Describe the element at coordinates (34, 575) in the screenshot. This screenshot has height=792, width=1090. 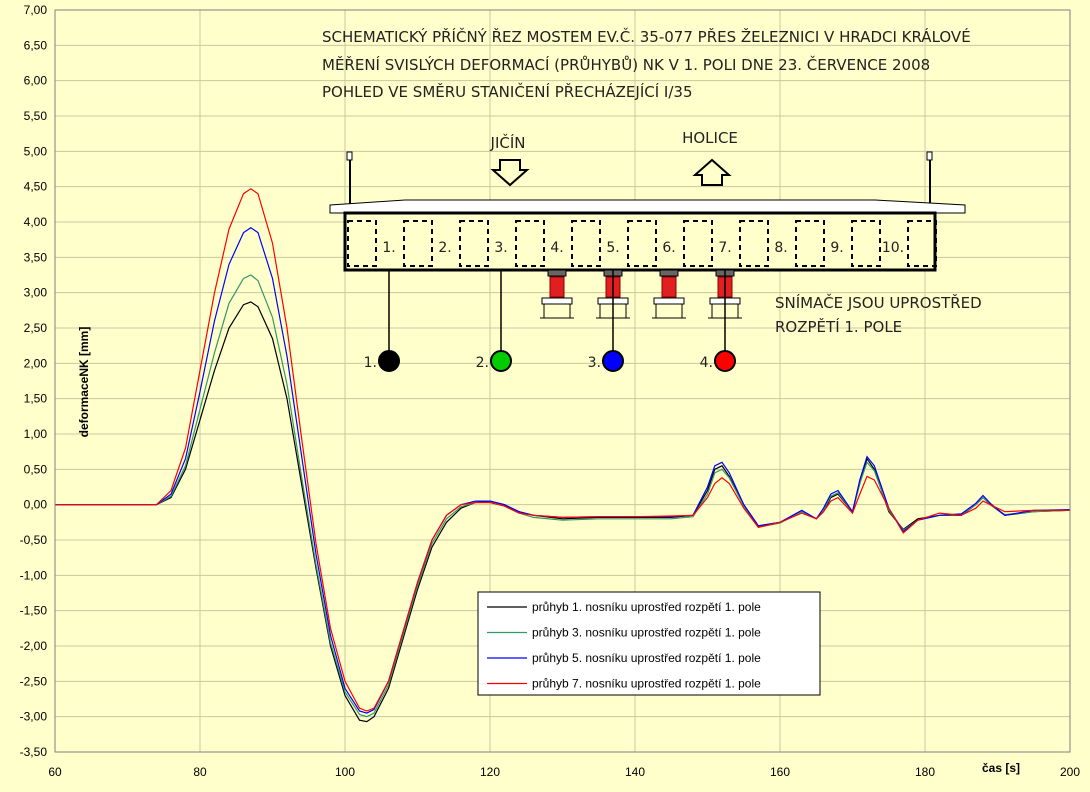
I see `y-tick-label: -1,00` at that location.